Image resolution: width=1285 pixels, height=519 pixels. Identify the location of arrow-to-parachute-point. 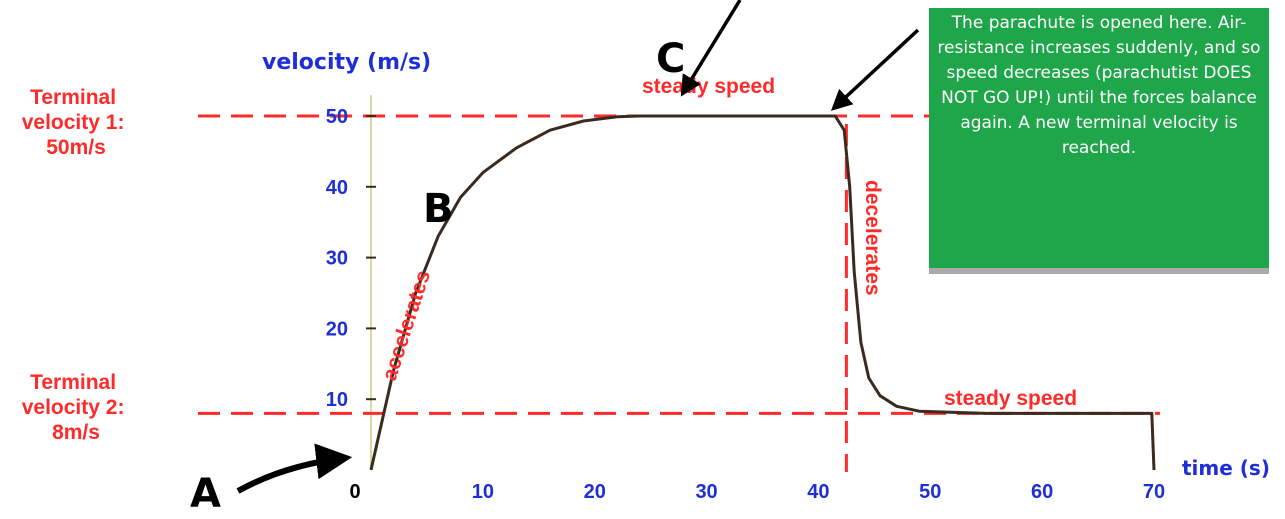
(875, 69).